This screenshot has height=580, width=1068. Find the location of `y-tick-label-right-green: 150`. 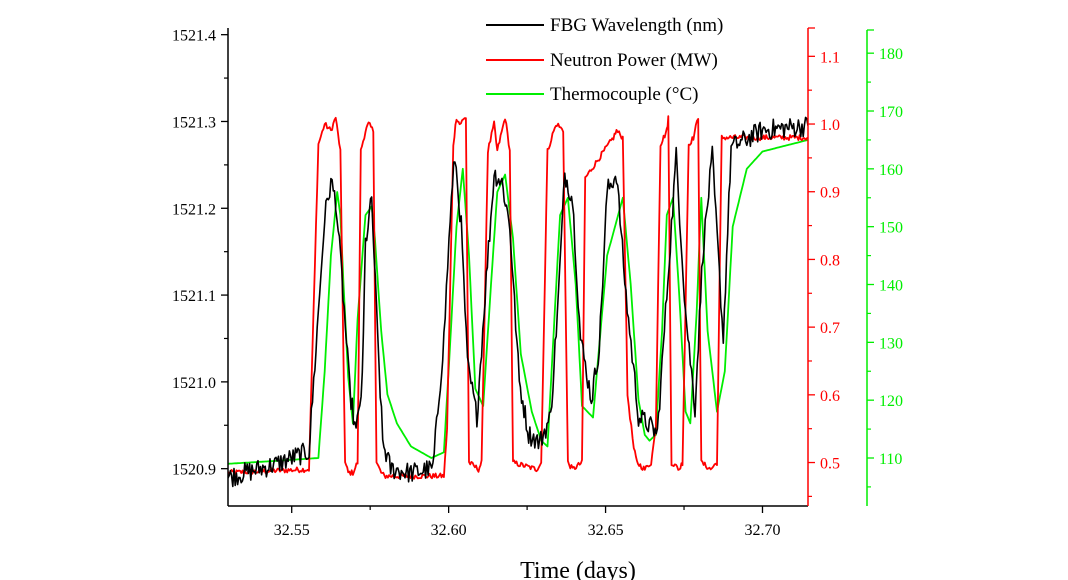

y-tick-label-right-green: 150 is located at coordinates (891, 228).